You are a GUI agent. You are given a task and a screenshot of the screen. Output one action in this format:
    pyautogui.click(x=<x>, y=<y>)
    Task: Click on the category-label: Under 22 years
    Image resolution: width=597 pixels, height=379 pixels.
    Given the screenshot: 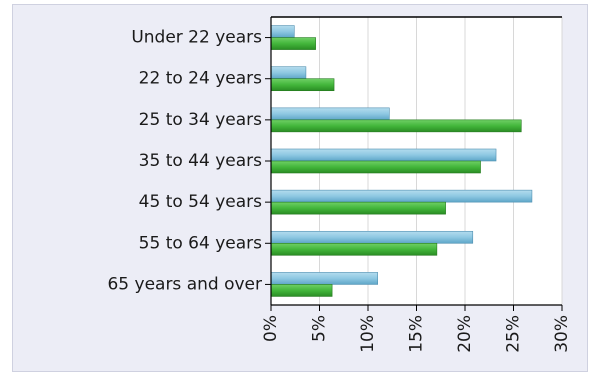 What is the action you would take?
    pyautogui.click(x=196, y=38)
    